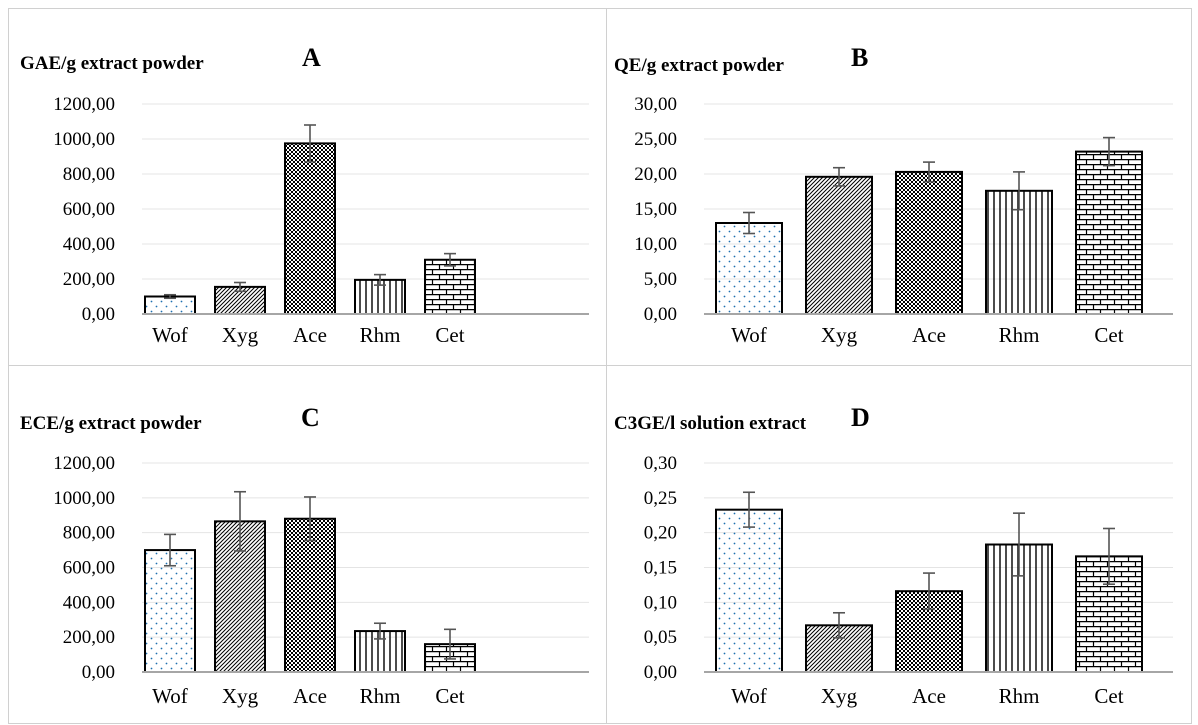 The width and height of the screenshot is (1198, 725). Describe the element at coordinates (380, 296) in the screenshot. I see `bar-rhm` at that location.